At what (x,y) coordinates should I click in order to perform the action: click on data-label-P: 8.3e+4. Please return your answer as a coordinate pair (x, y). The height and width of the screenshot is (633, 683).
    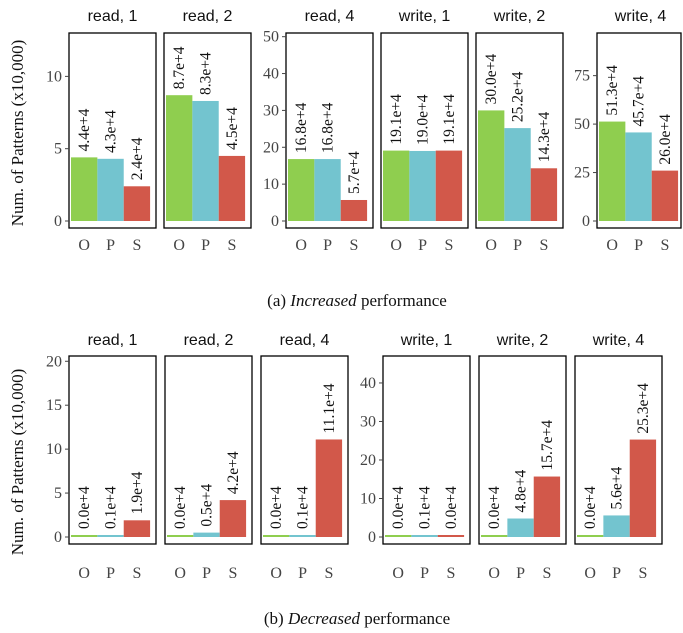
    Looking at the image, I should click on (206, 73).